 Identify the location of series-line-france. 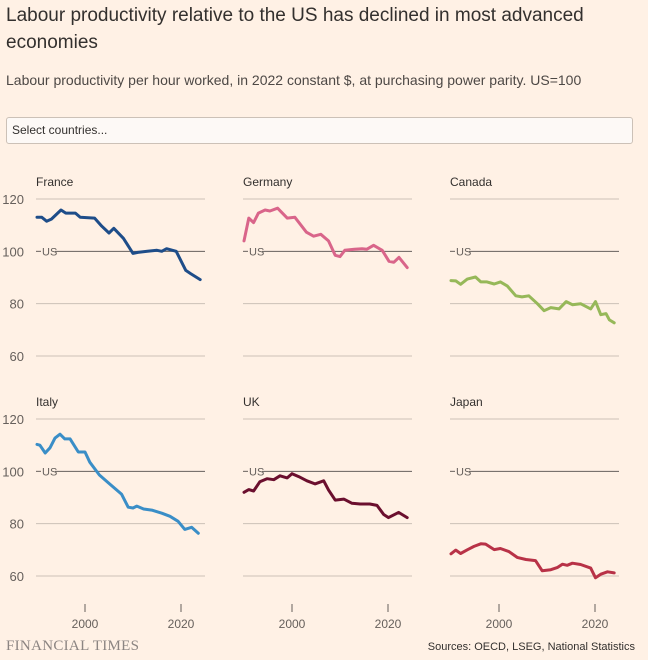
(118, 245).